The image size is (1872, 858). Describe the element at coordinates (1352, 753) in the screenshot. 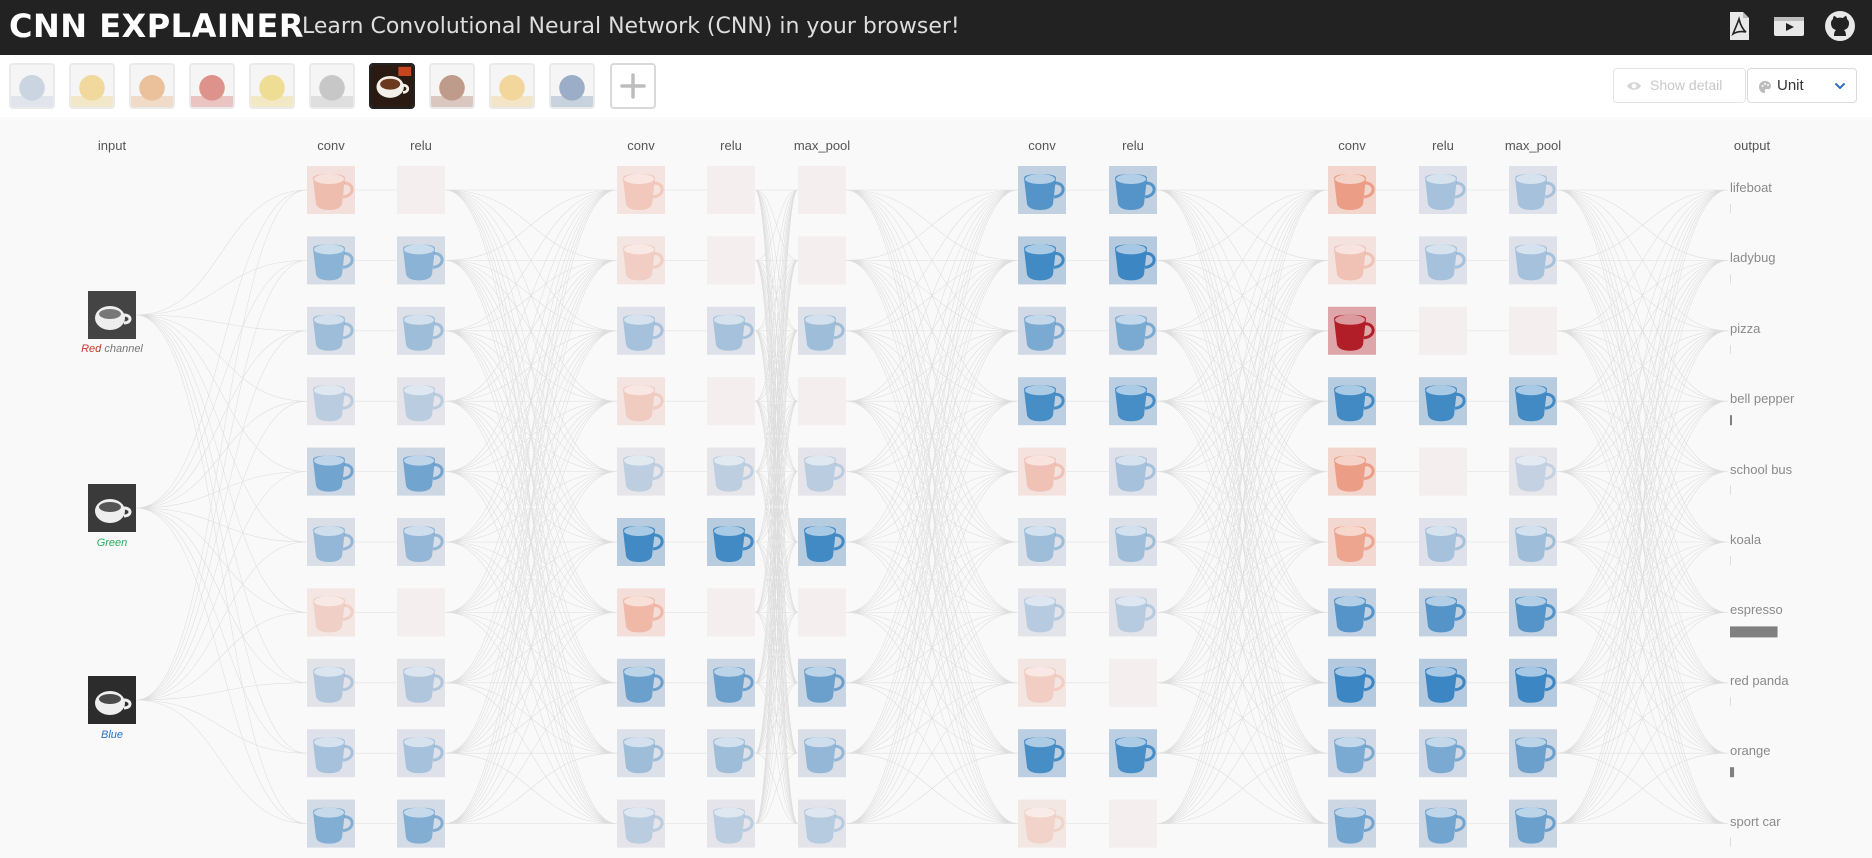

I see `activation-tile-L8-R8` at that location.